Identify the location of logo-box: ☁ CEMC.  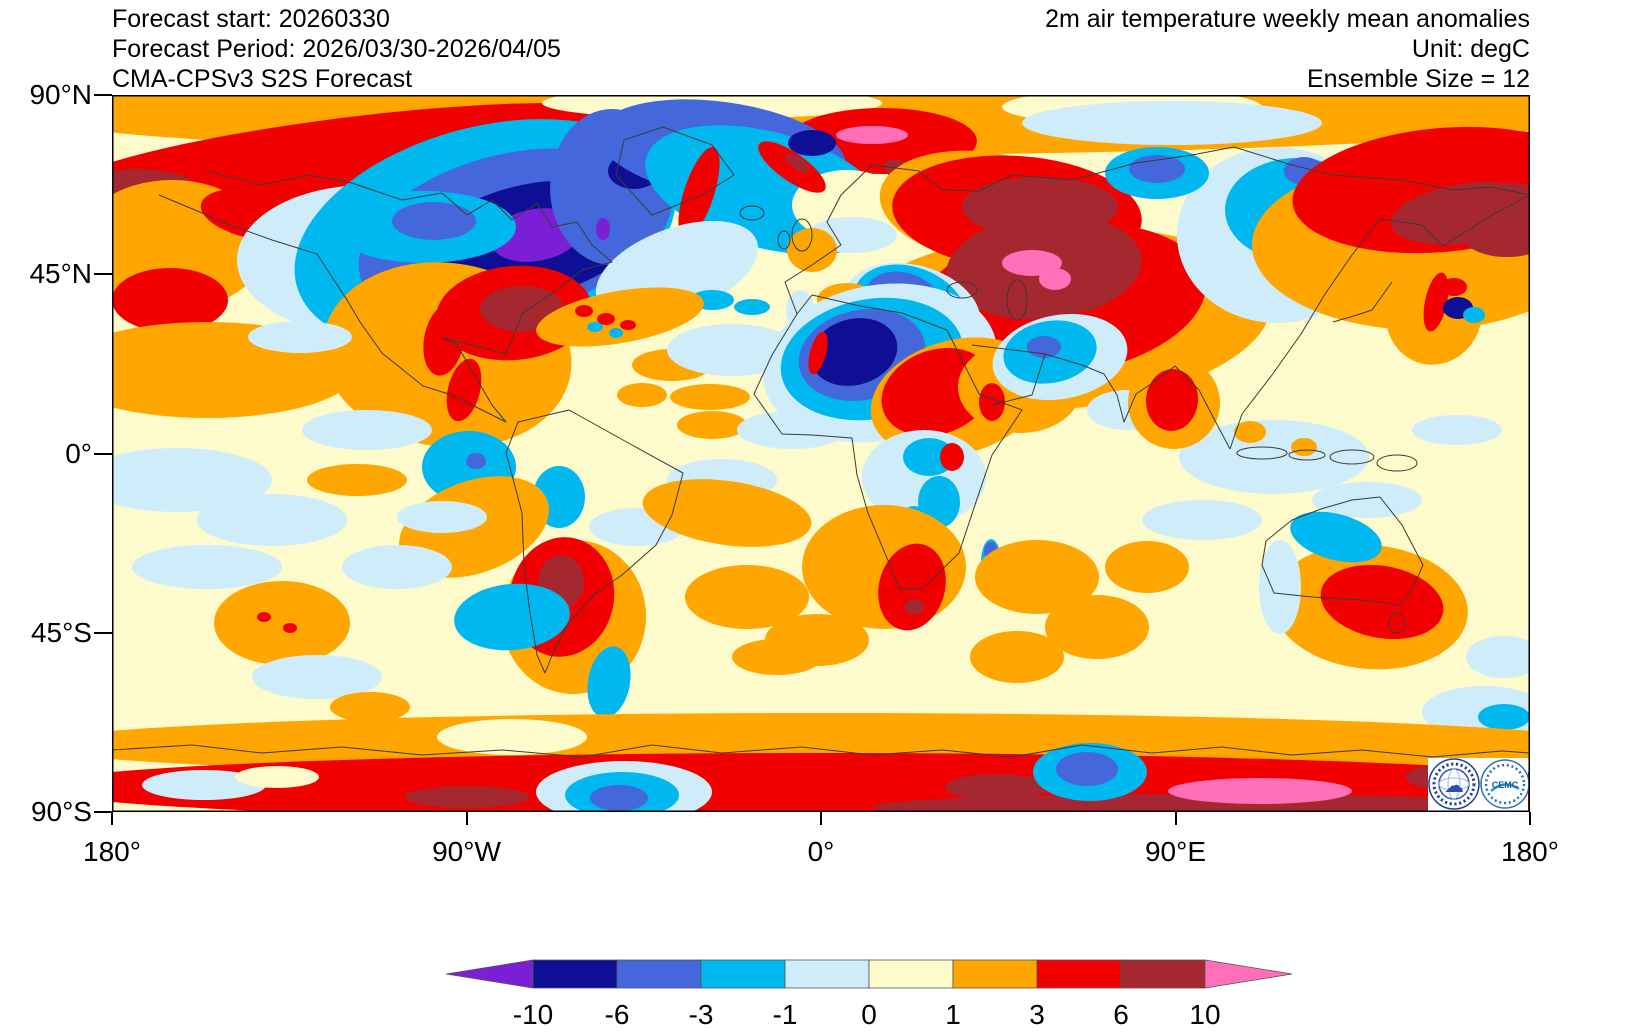
(1479, 784).